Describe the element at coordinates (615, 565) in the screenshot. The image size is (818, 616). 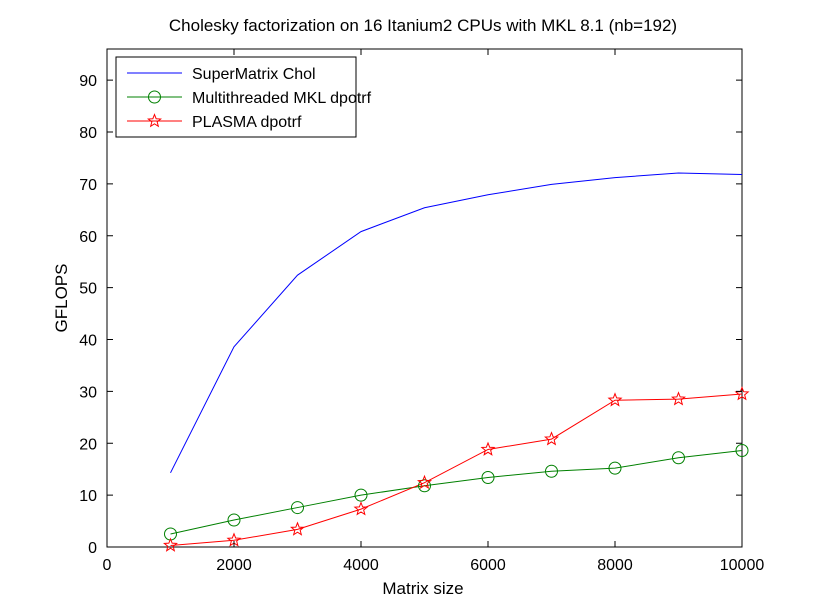
I see `x-tick-label: 8000` at that location.